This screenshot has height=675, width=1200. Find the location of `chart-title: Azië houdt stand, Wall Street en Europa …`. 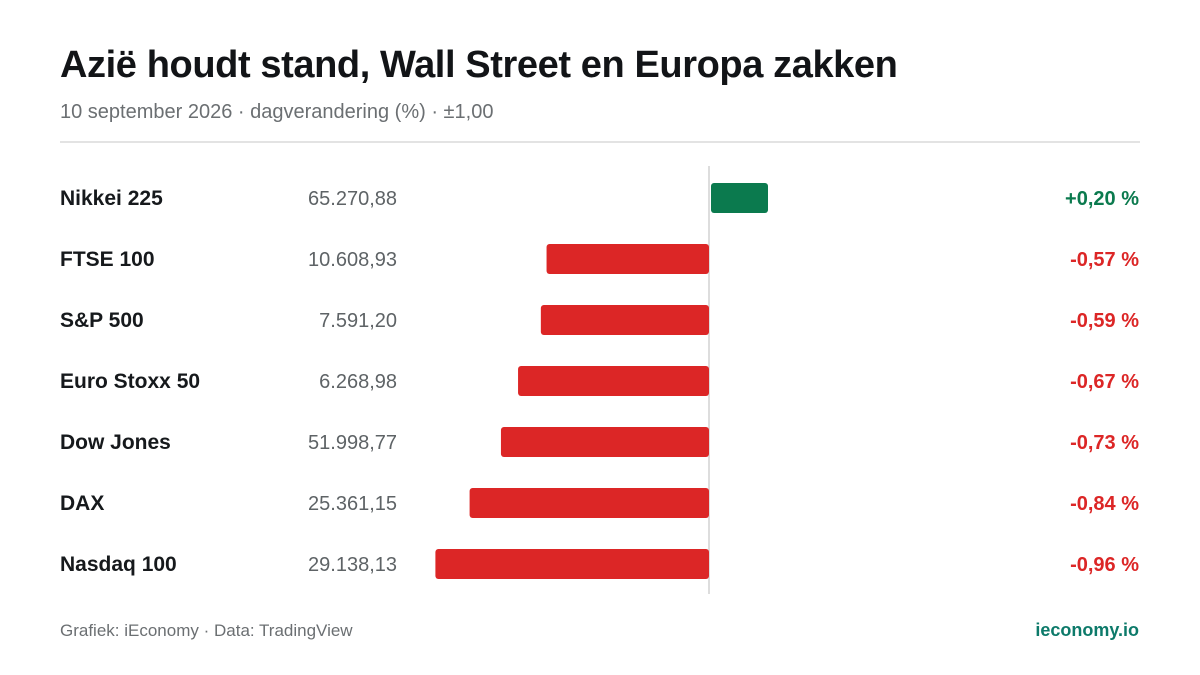

chart-title: Azië houdt stand, Wall Street en Europa … is located at coordinates (479, 65).